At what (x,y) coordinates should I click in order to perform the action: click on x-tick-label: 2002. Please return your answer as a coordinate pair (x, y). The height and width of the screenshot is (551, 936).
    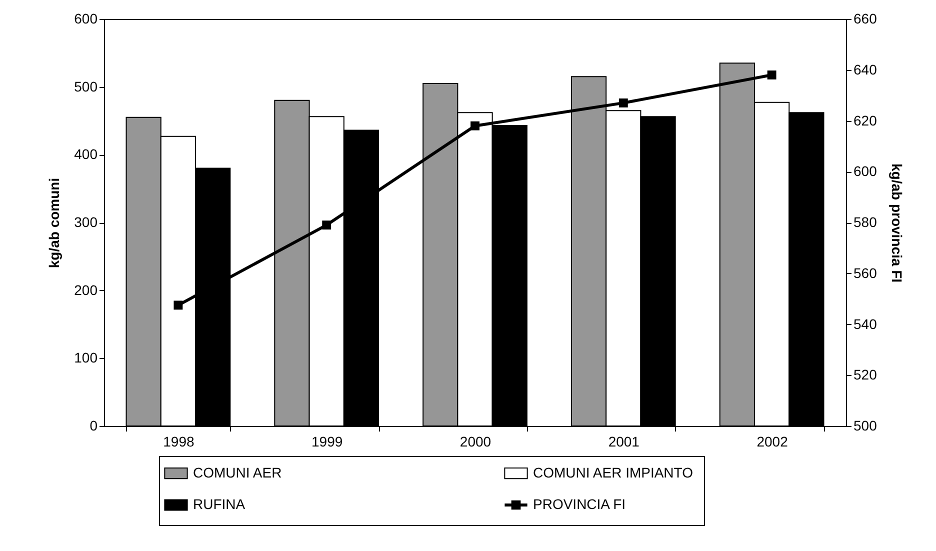
    Looking at the image, I should click on (772, 442).